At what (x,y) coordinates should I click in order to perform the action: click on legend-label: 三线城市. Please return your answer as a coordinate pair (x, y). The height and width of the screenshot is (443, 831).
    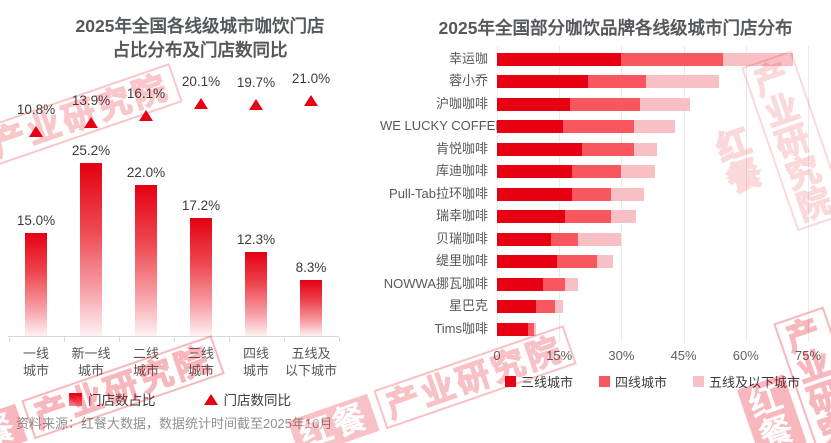
    Looking at the image, I should click on (546, 382).